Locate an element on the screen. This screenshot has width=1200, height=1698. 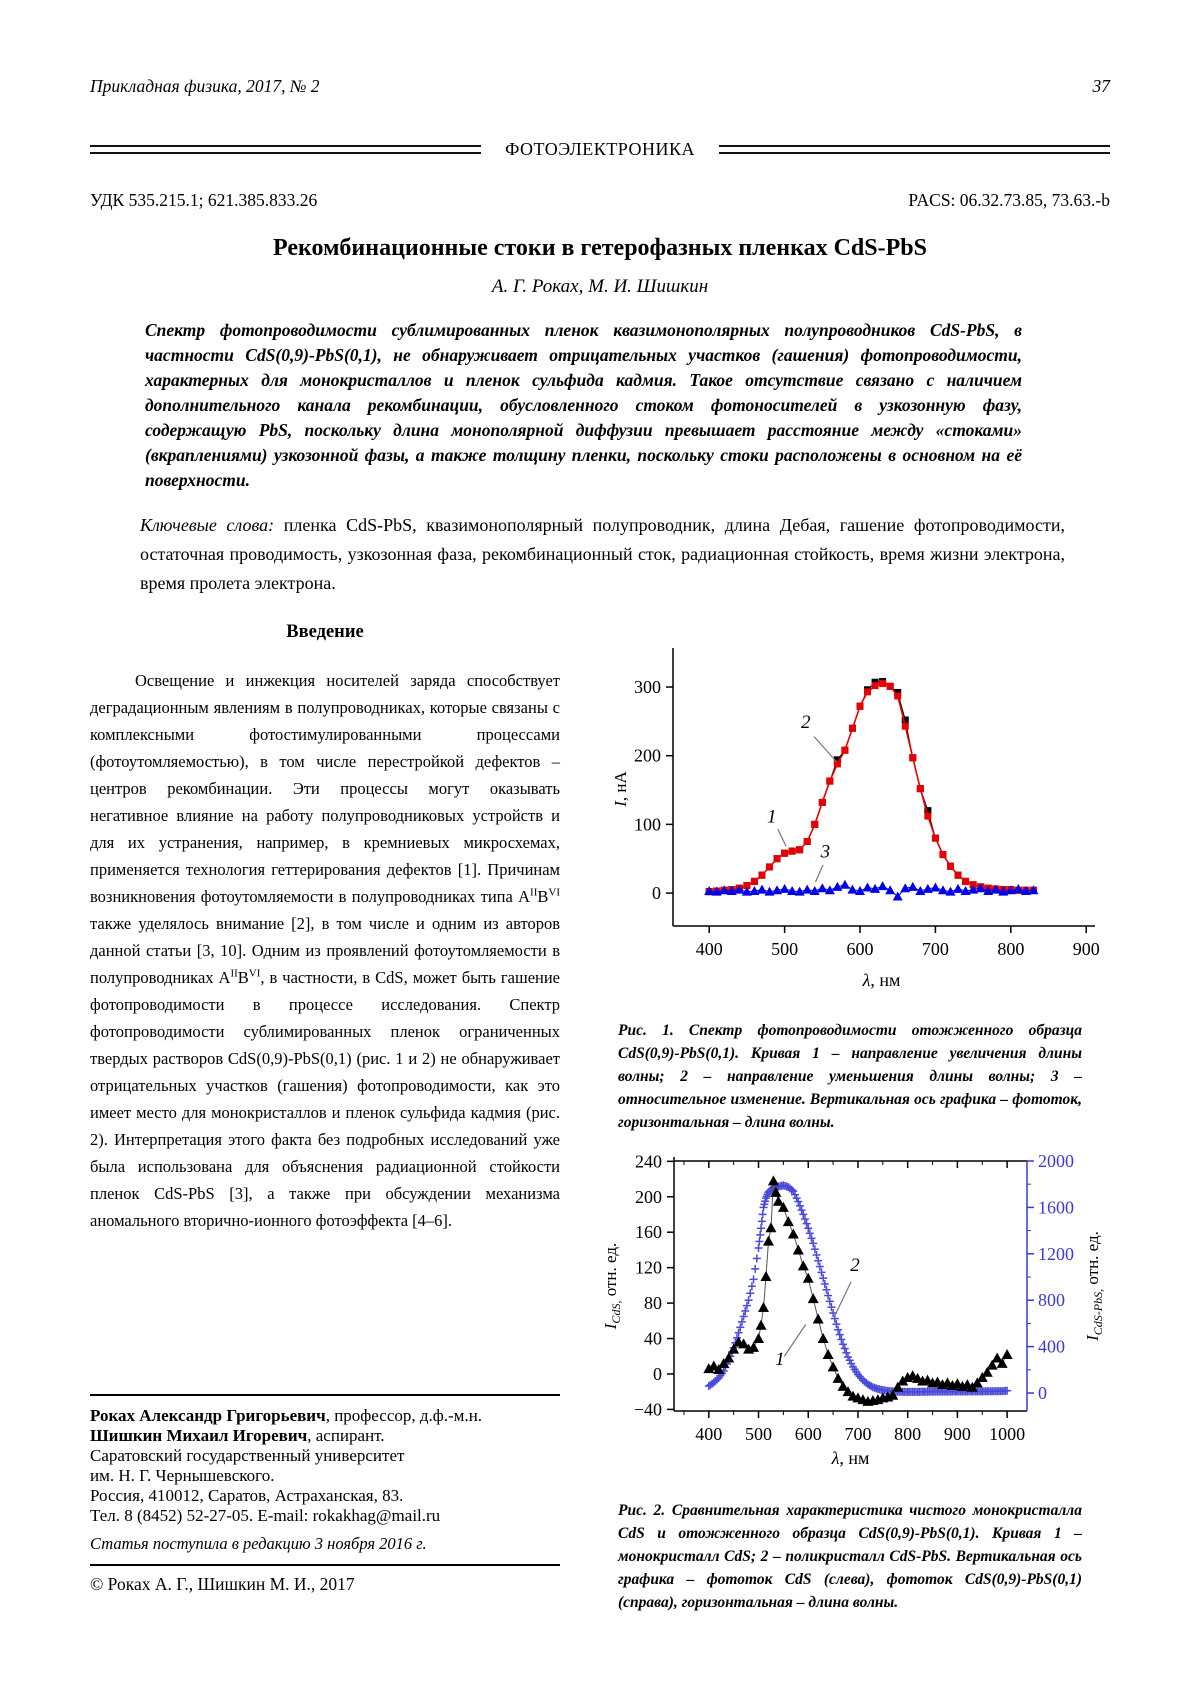
affiliation-line2: им. Н. Г. Чернышевского. is located at coordinates (182, 1475).